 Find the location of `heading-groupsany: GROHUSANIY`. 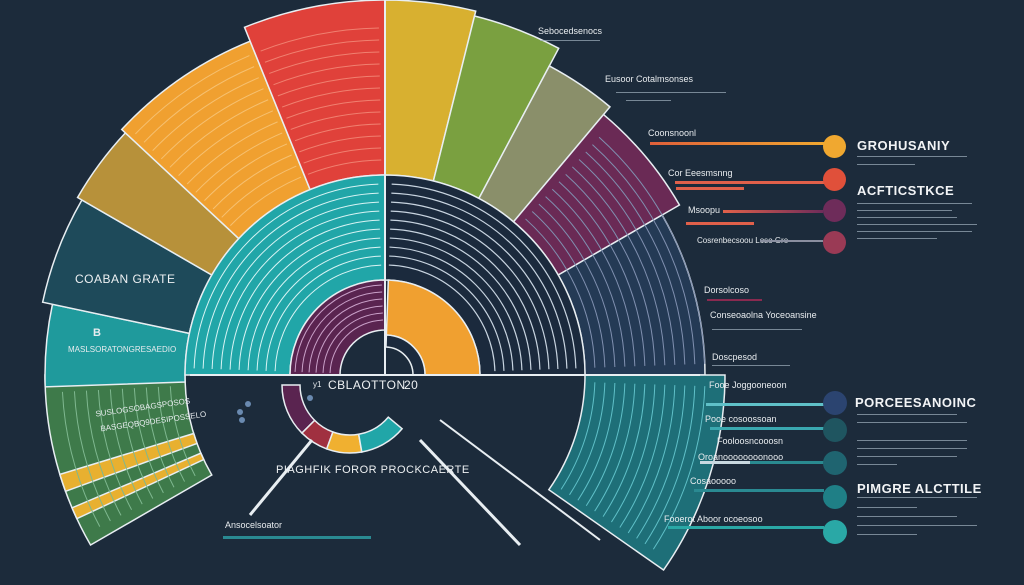

heading-groupsany: GROHUSANIY is located at coordinates (904, 145).